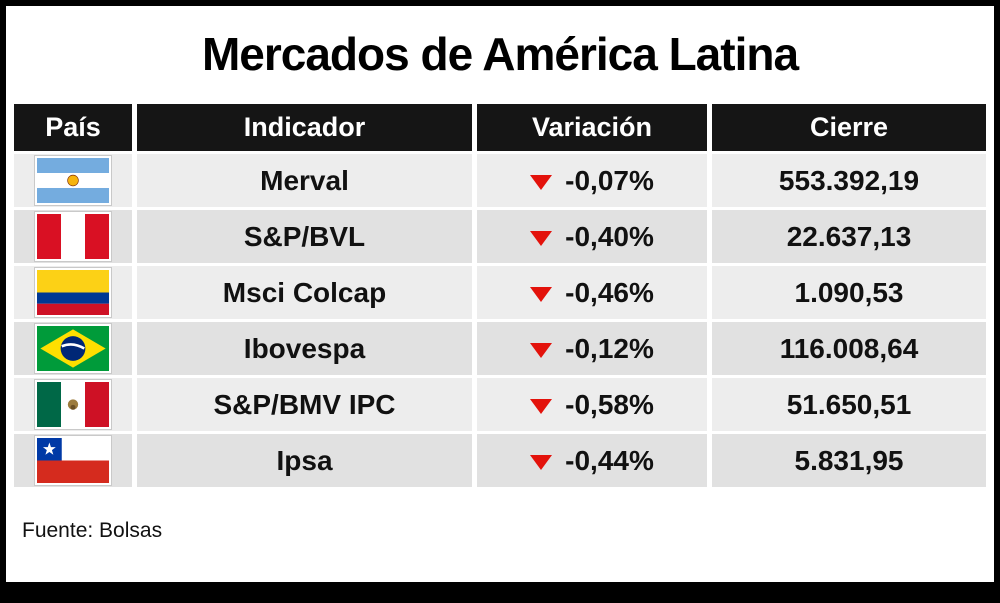 The image size is (1000, 603). I want to click on flag-colombia-icon, so click(73, 292).